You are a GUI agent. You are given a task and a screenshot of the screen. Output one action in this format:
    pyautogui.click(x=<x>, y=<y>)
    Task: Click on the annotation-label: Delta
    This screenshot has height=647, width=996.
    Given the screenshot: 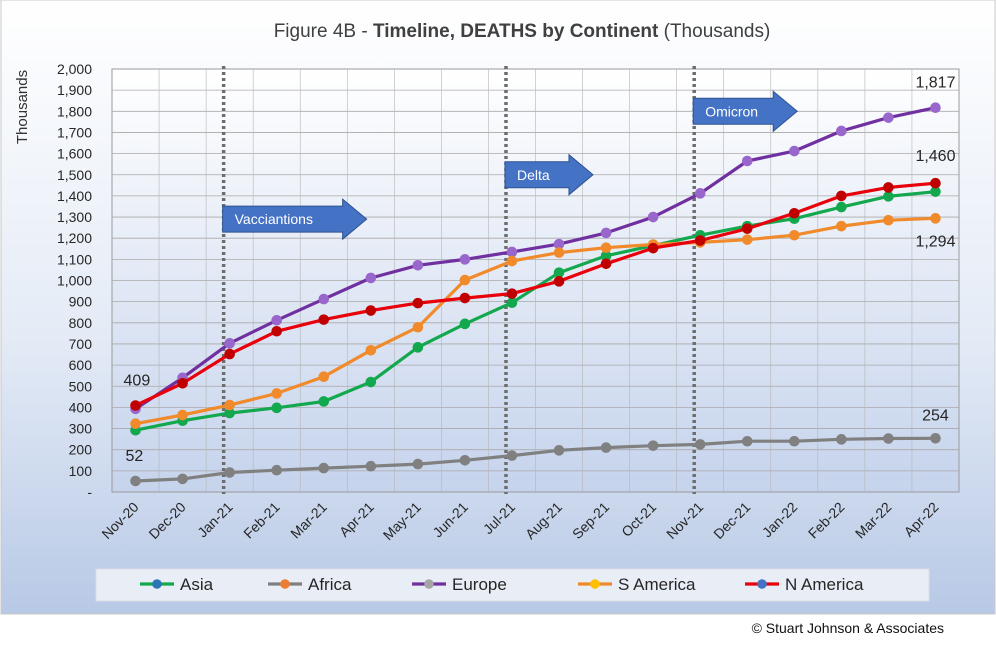 What is the action you would take?
    pyautogui.click(x=533, y=175)
    